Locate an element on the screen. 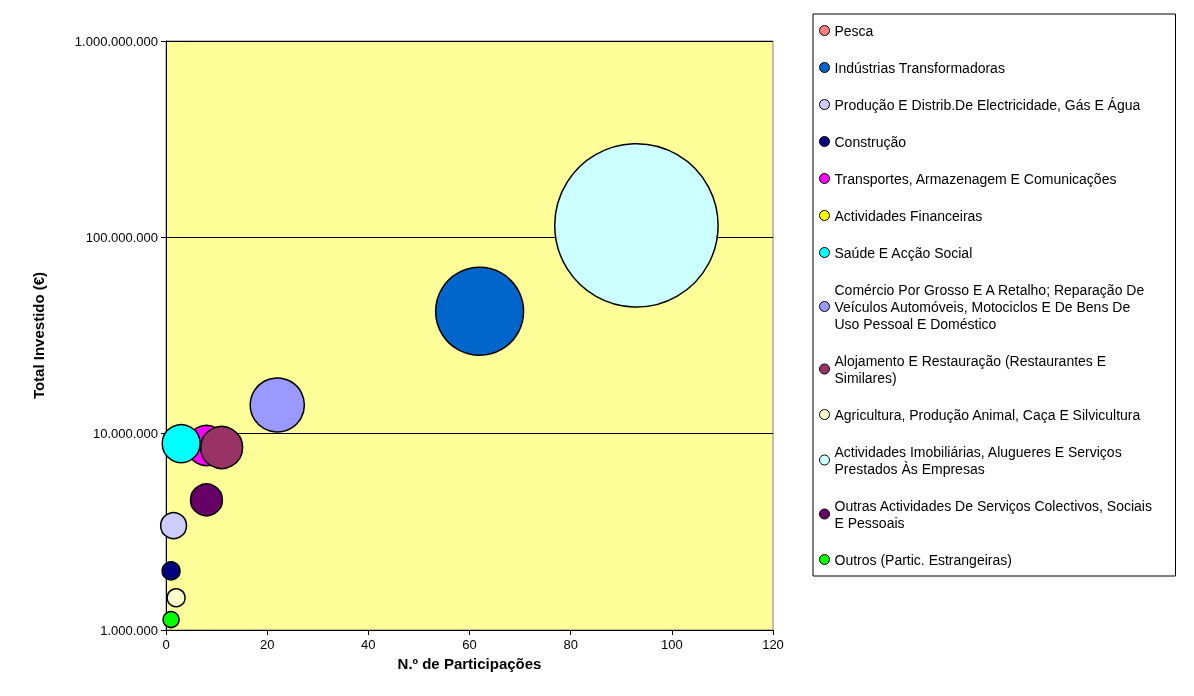 Image resolution: width=1194 pixels, height=696 pixels. legend-label: Actividades Imobiliárias, Alugueres E Serviços Prestados Às Empresas is located at coordinates (980, 460).